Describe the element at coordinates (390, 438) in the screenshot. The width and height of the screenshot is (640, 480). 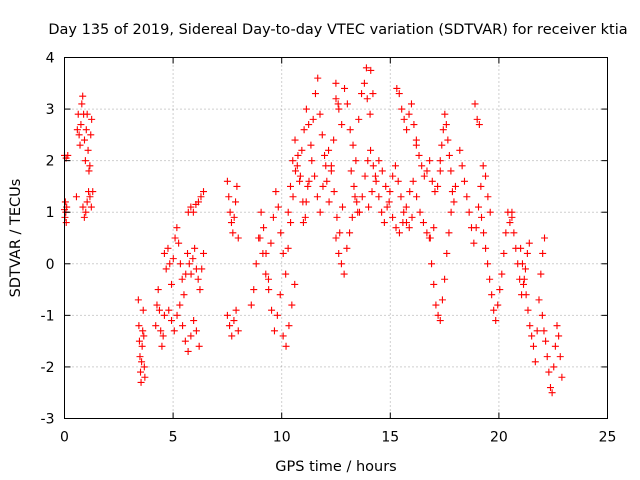
I see `x-tick-label-15: 15` at that location.